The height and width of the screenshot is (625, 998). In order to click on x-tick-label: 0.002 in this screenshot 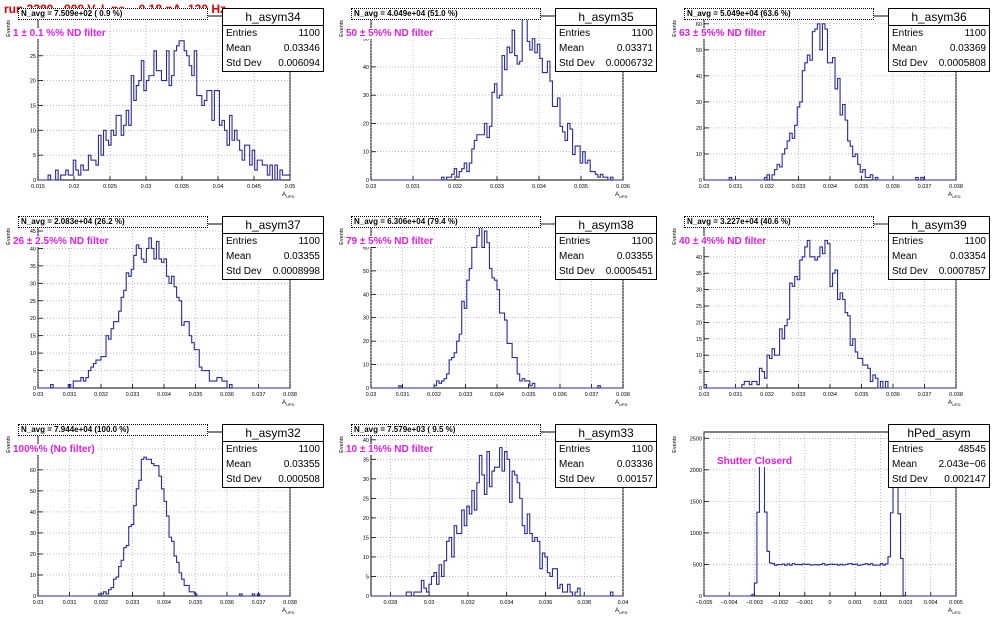, I will do `click(881, 603)`.